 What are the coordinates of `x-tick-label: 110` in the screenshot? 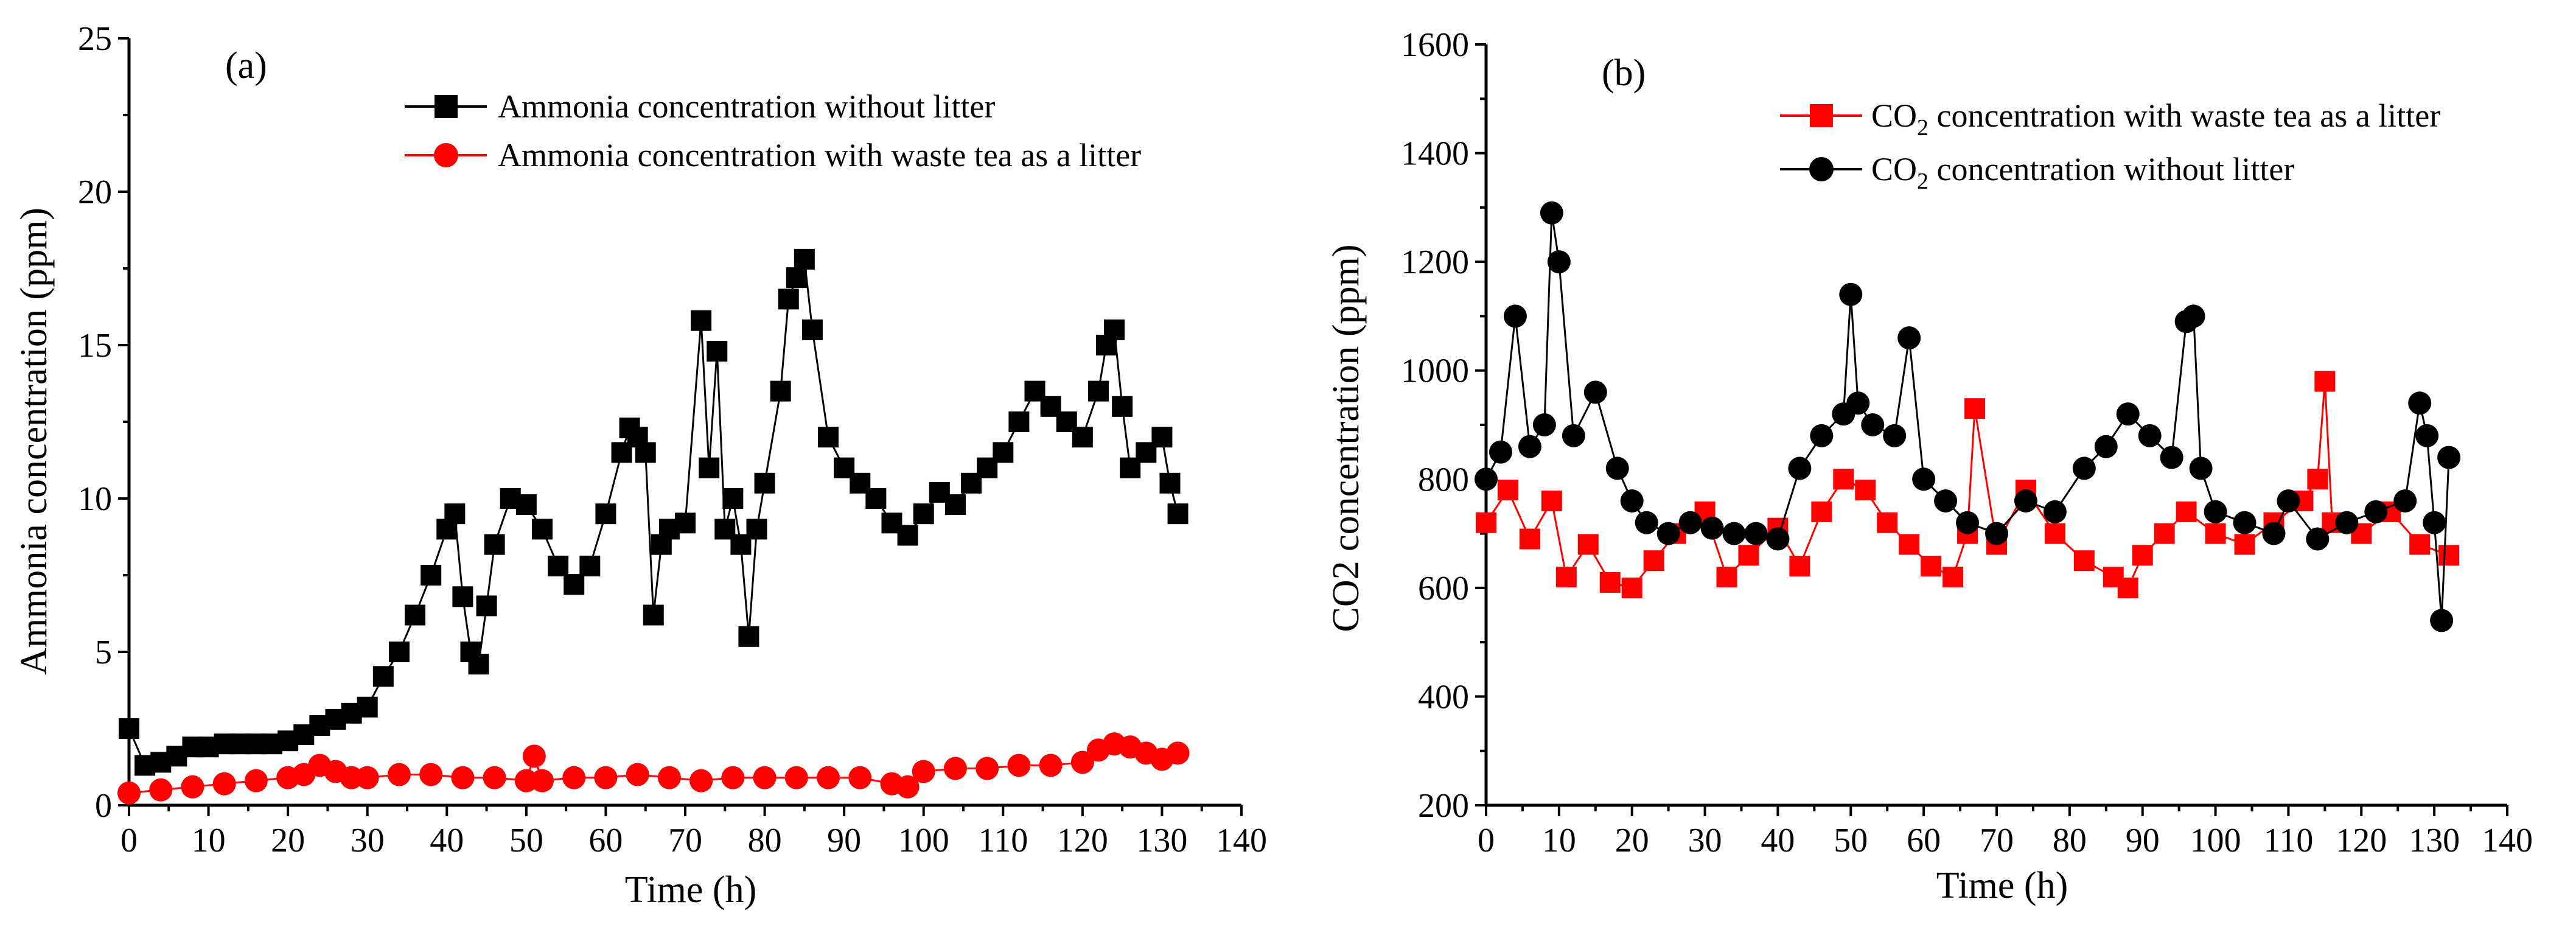 It's located at (2288, 840).